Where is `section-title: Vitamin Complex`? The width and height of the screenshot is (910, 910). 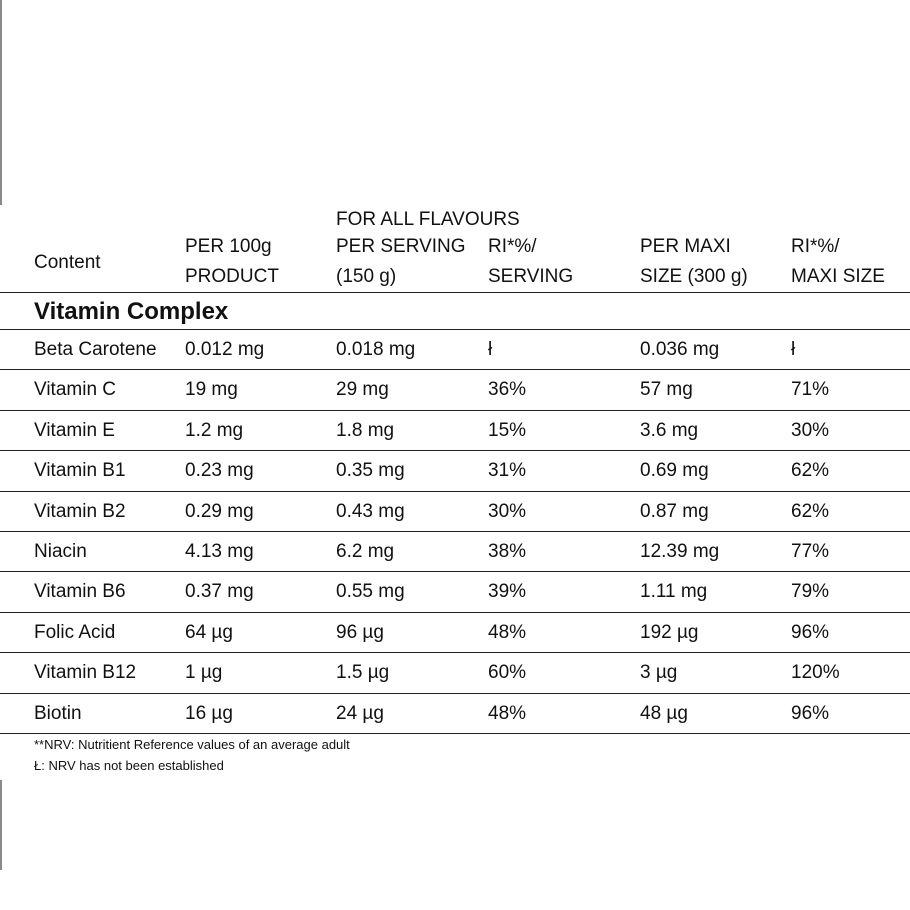
section-title: Vitamin Complex is located at coordinates (131, 311).